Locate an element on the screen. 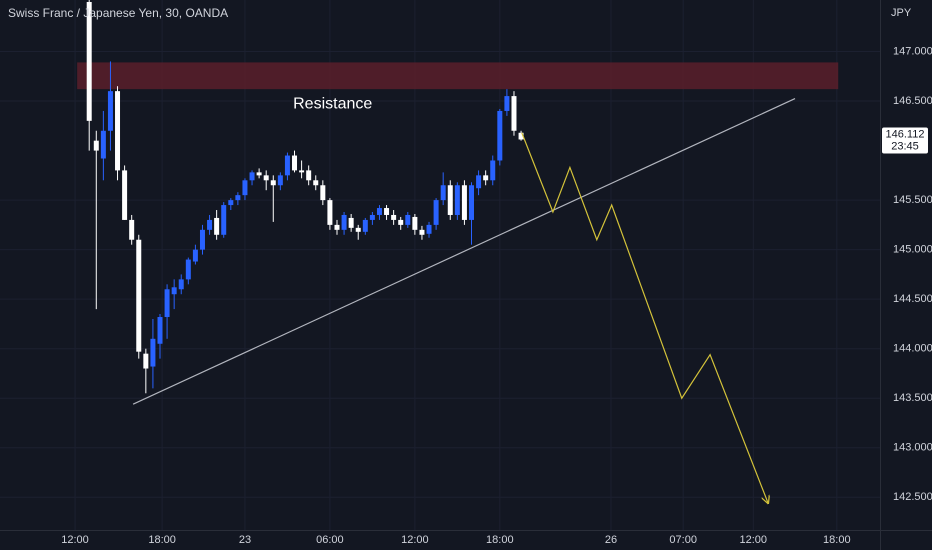 This screenshot has height=550, width=932. last-price-label: 146.112 is located at coordinates (905, 134).